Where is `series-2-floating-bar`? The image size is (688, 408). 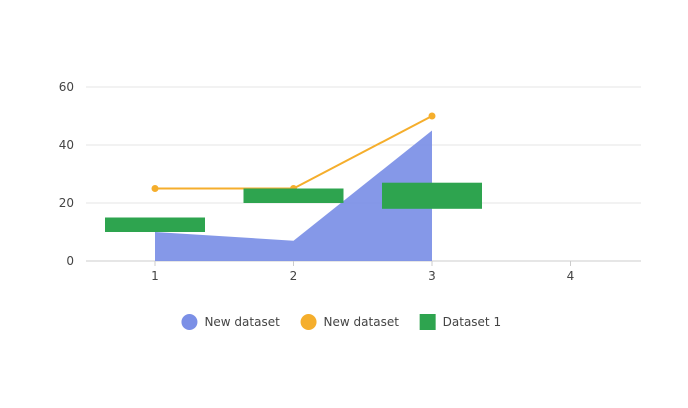
series-2-floating-bar is located at coordinates (293, 207).